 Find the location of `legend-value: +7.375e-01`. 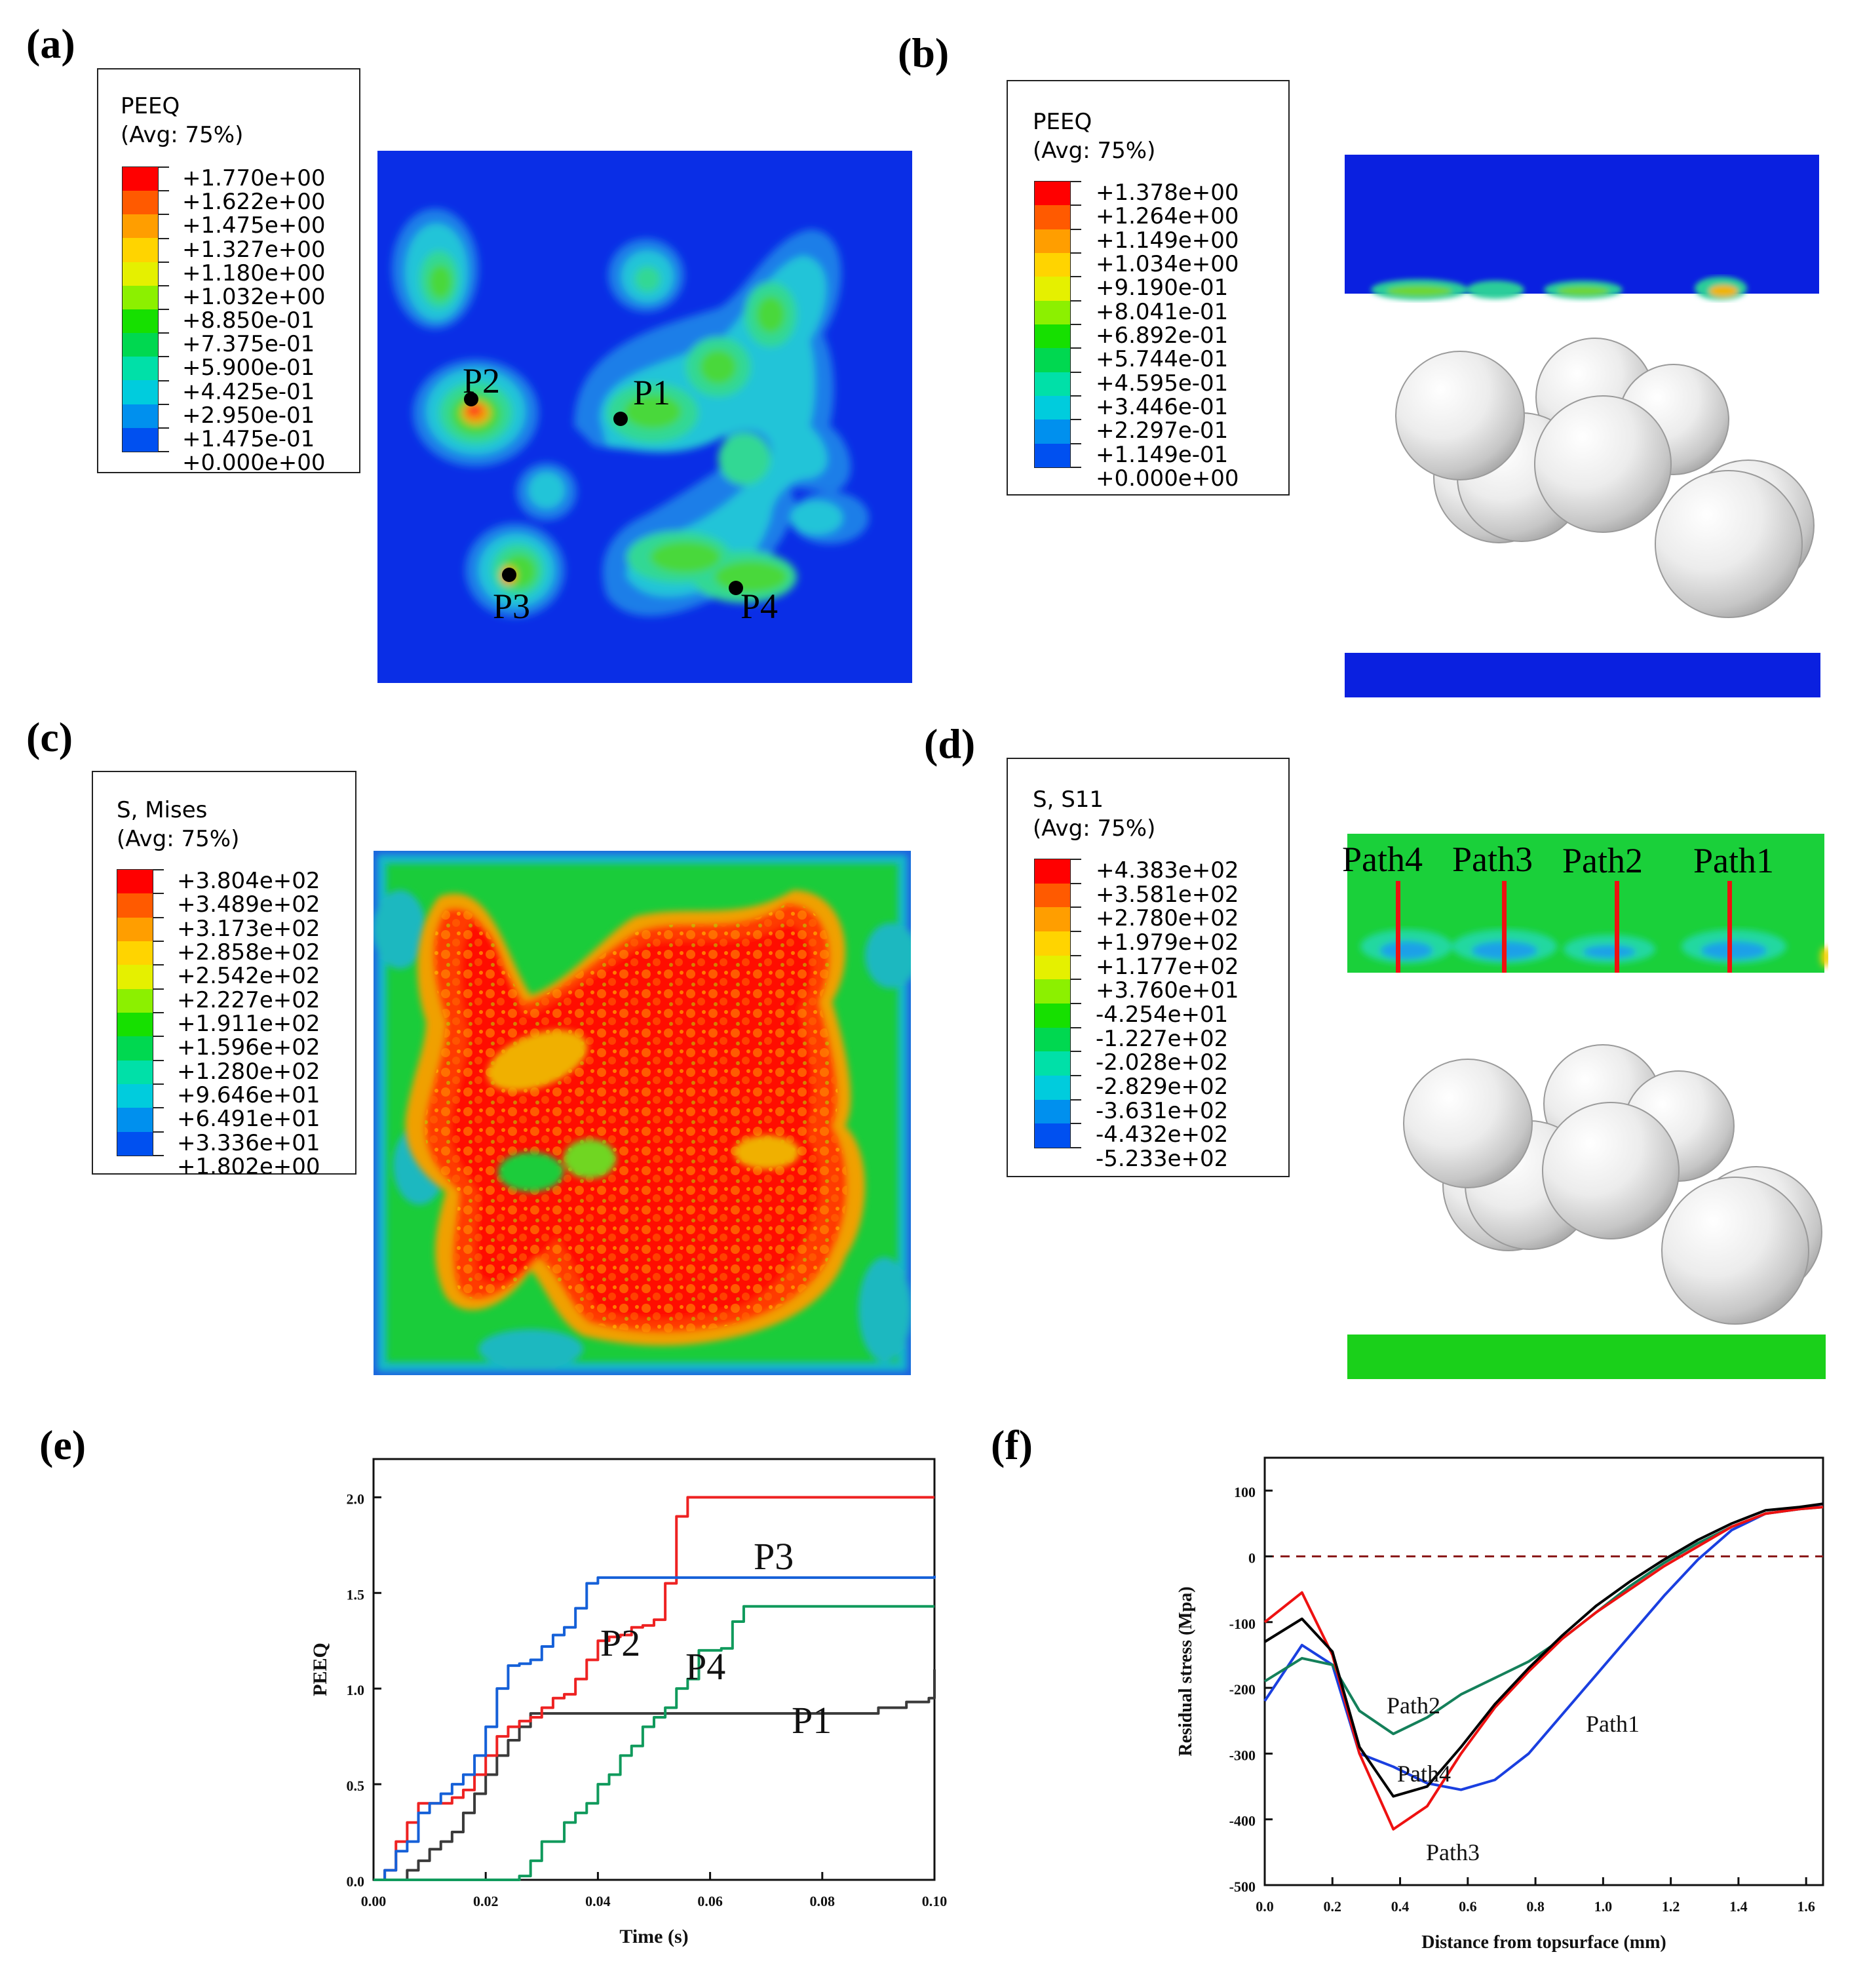

legend-value: +7.375e-01 is located at coordinates (248, 344).